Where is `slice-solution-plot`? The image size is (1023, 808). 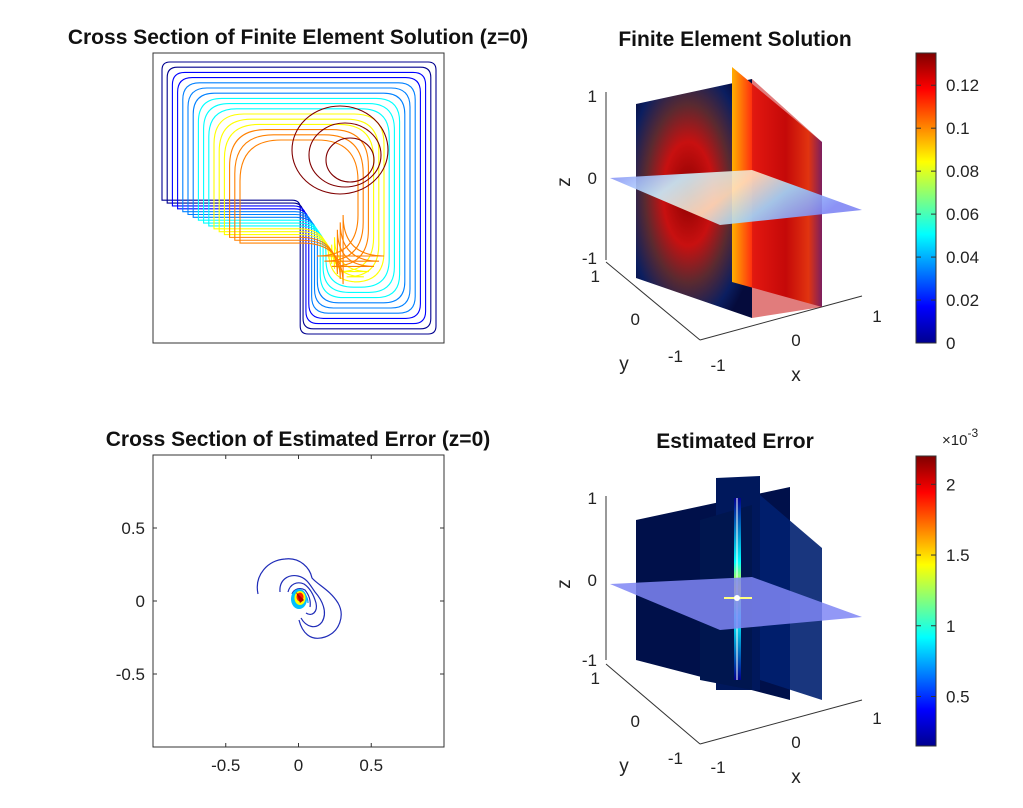
slice-solution-plot is located at coordinates (734, 204).